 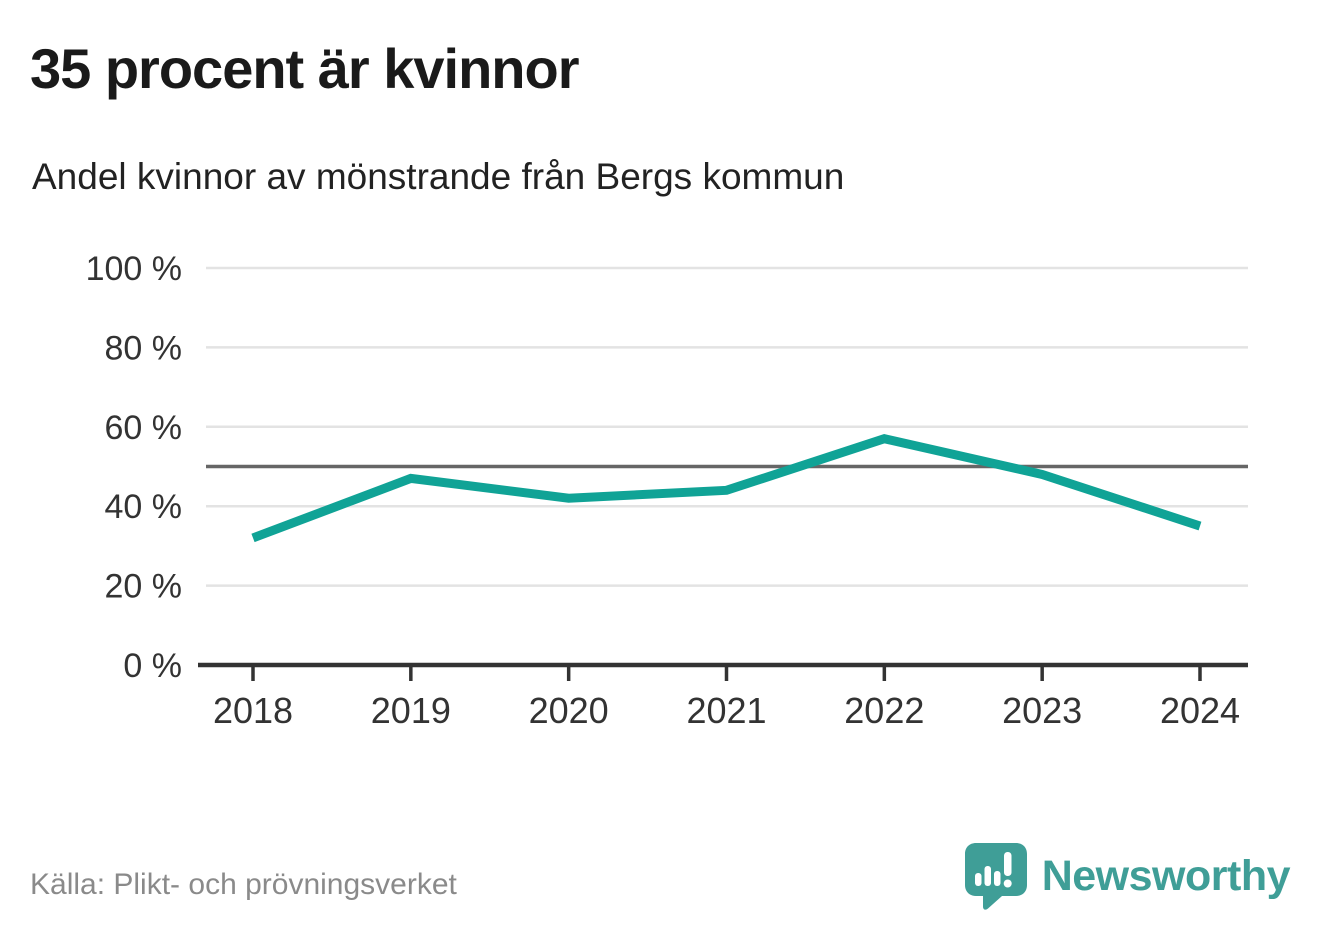 I want to click on y-tick-label: 40 %, so click(x=144, y=507).